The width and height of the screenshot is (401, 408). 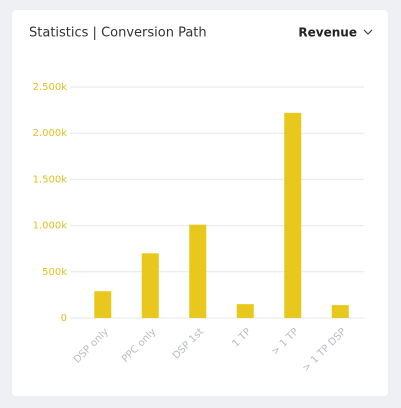 I want to click on y-tick-label: 1.000k, so click(x=50, y=226).